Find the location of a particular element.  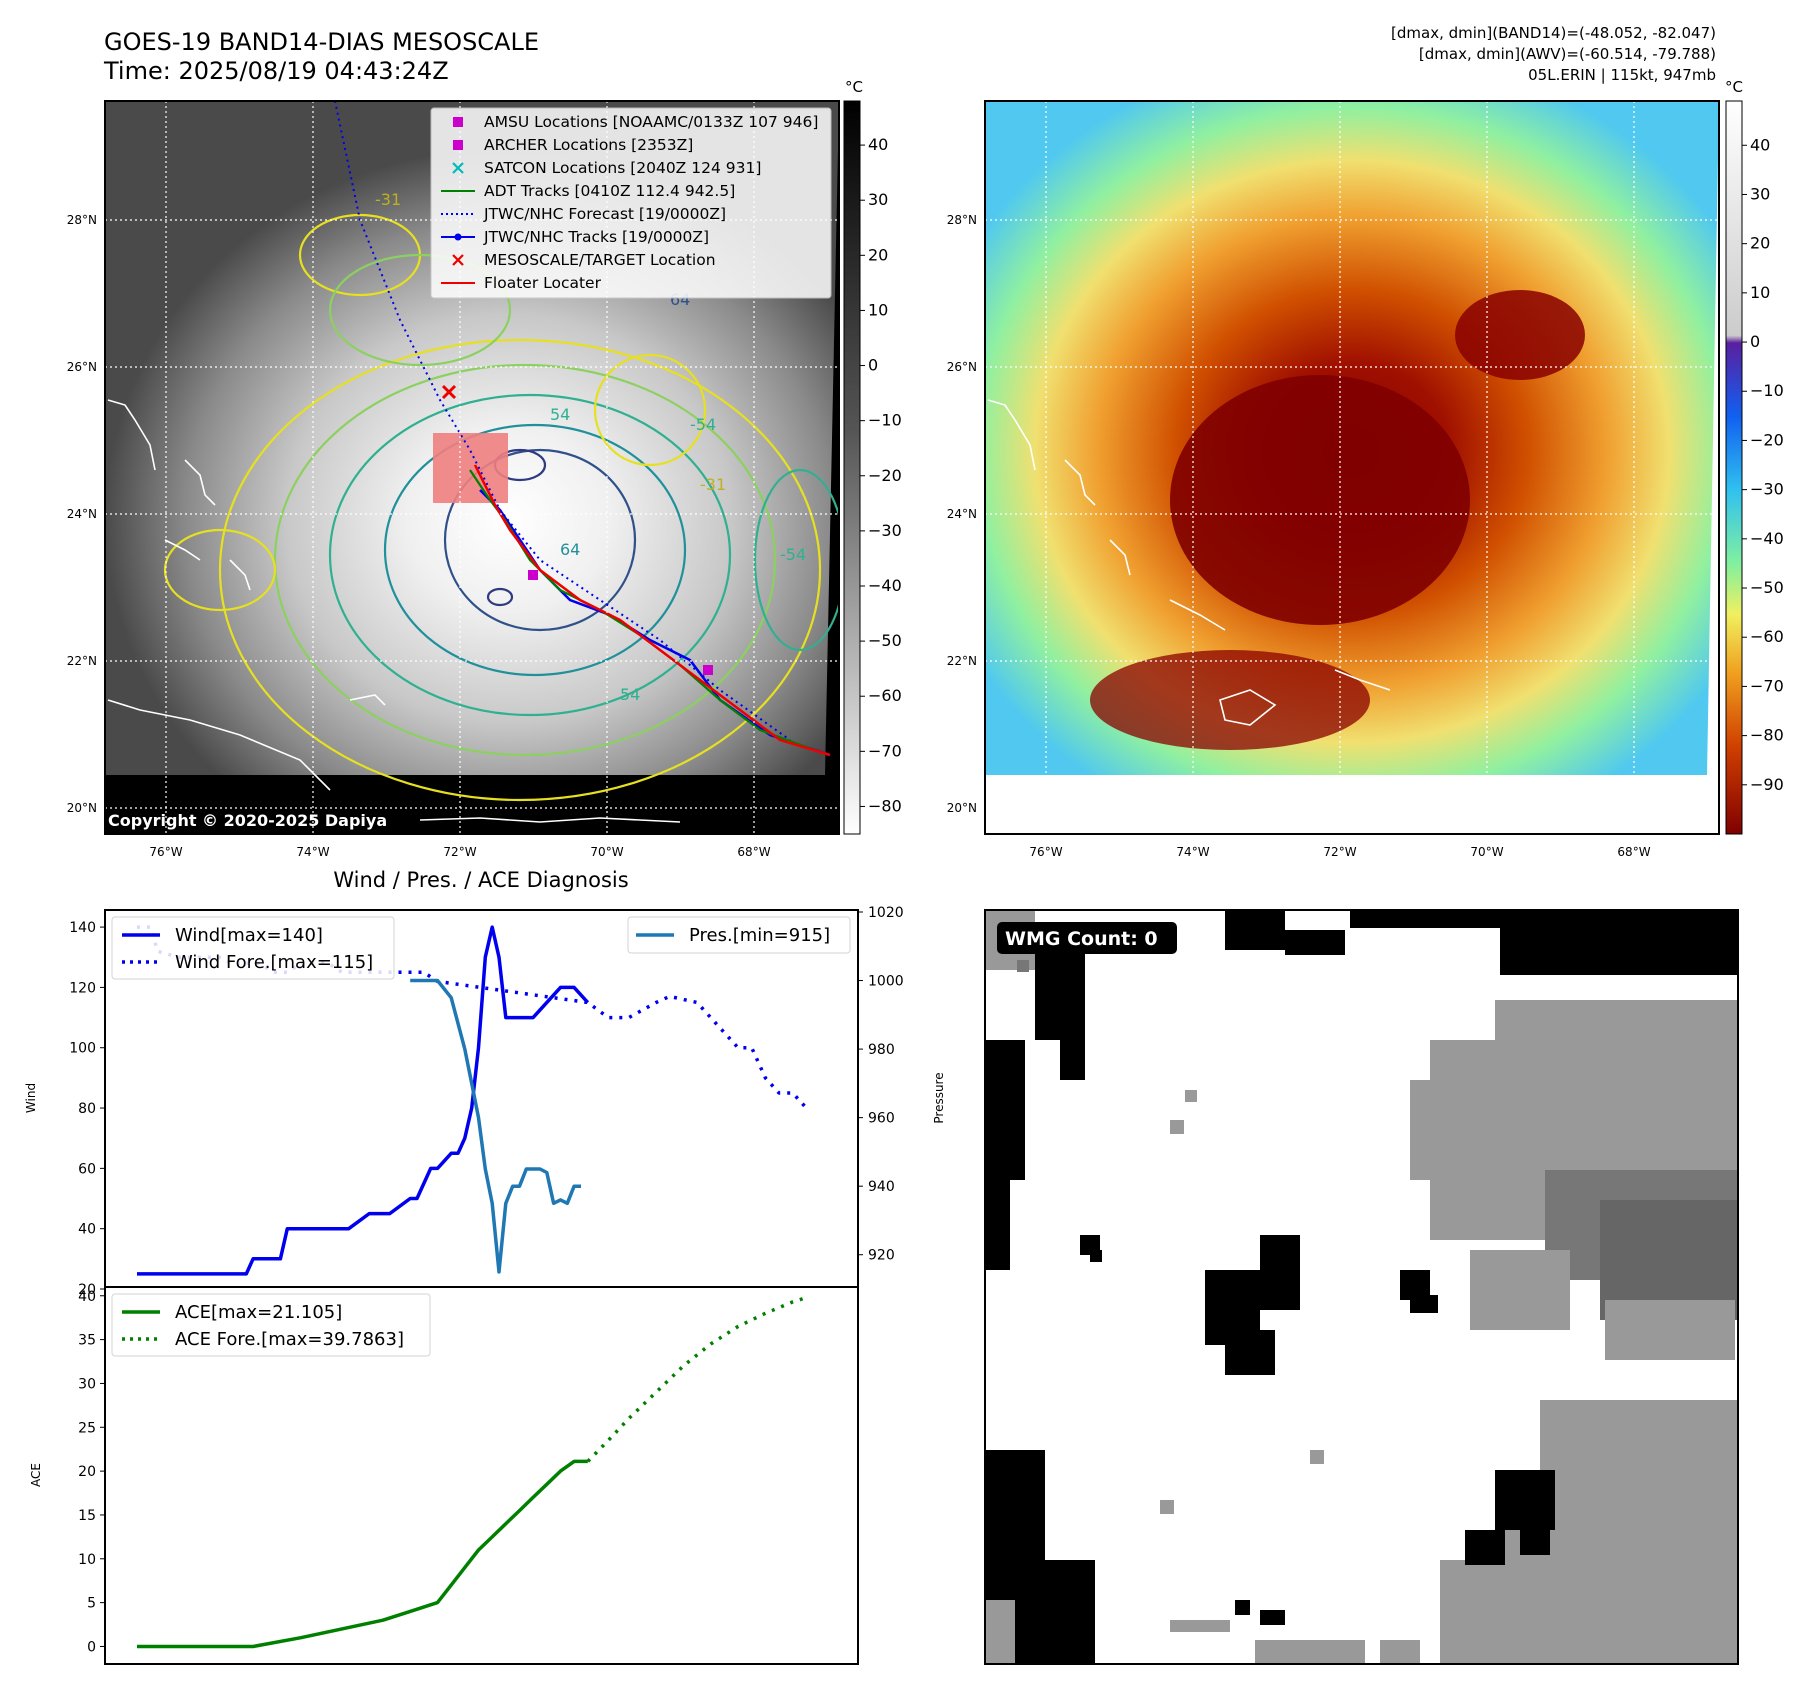

contour-eye-bottom is located at coordinates (500, 597).